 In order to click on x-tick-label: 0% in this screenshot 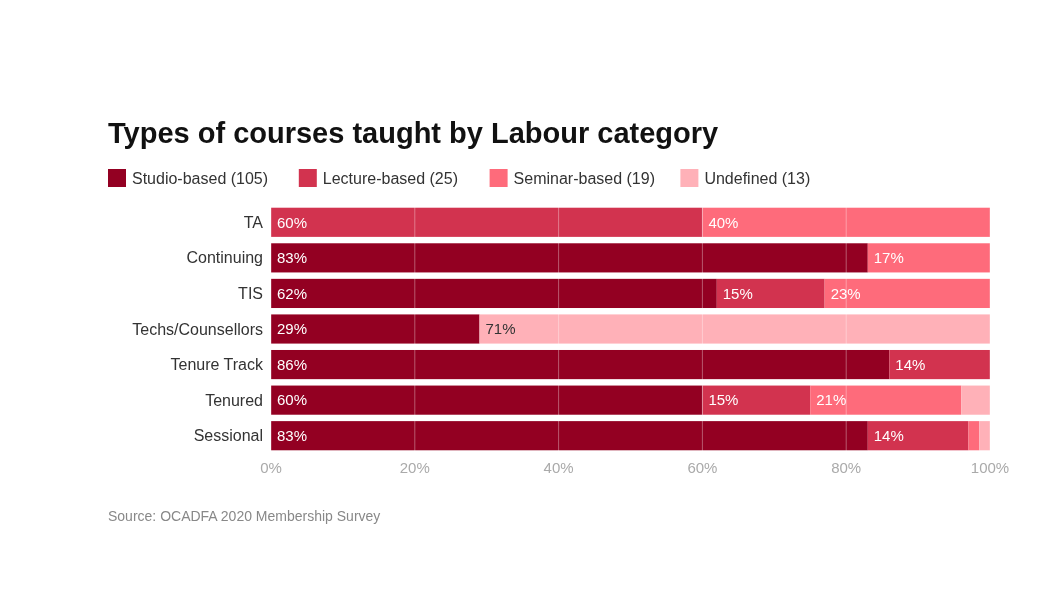, I will do `click(271, 467)`.